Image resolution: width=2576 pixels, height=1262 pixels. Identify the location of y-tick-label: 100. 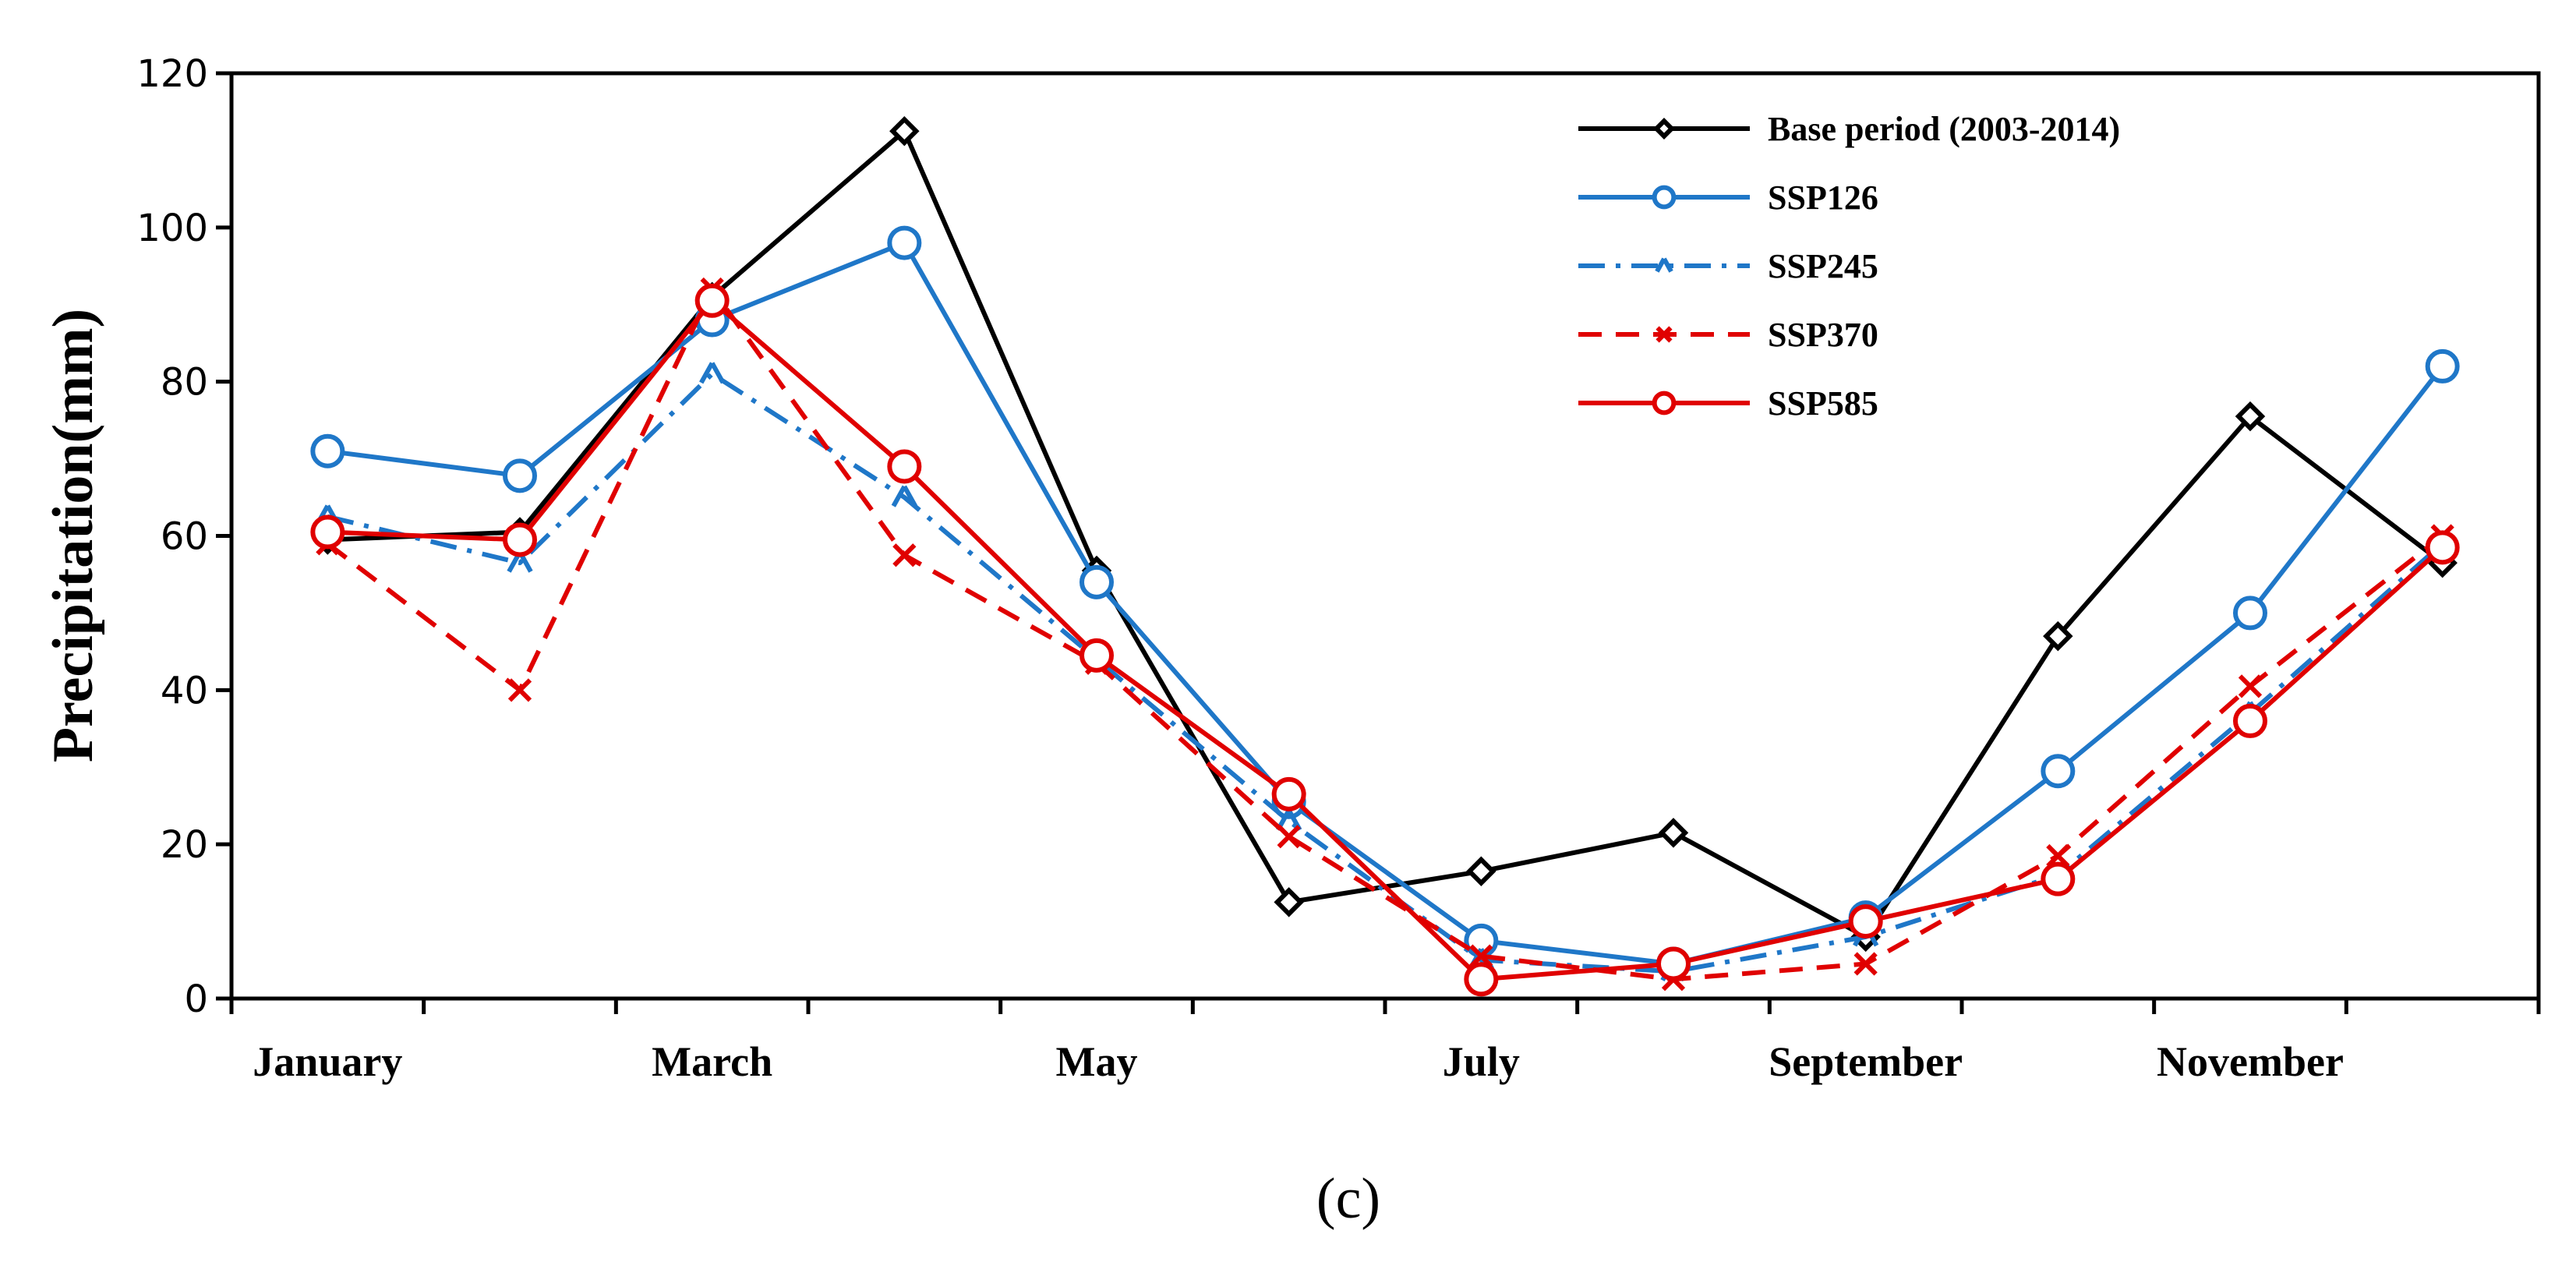
(172, 228).